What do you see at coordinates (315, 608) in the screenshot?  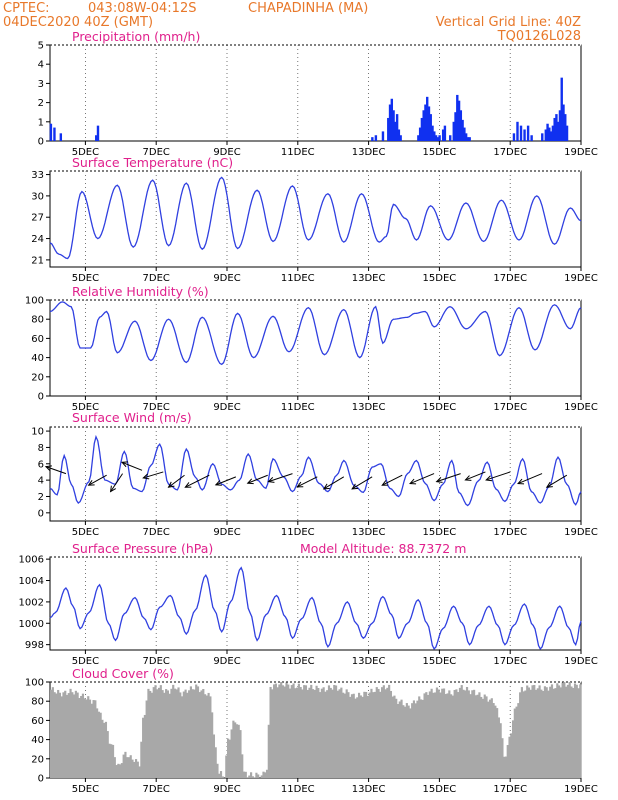 I see `pres-series-line` at bounding box center [315, 608].